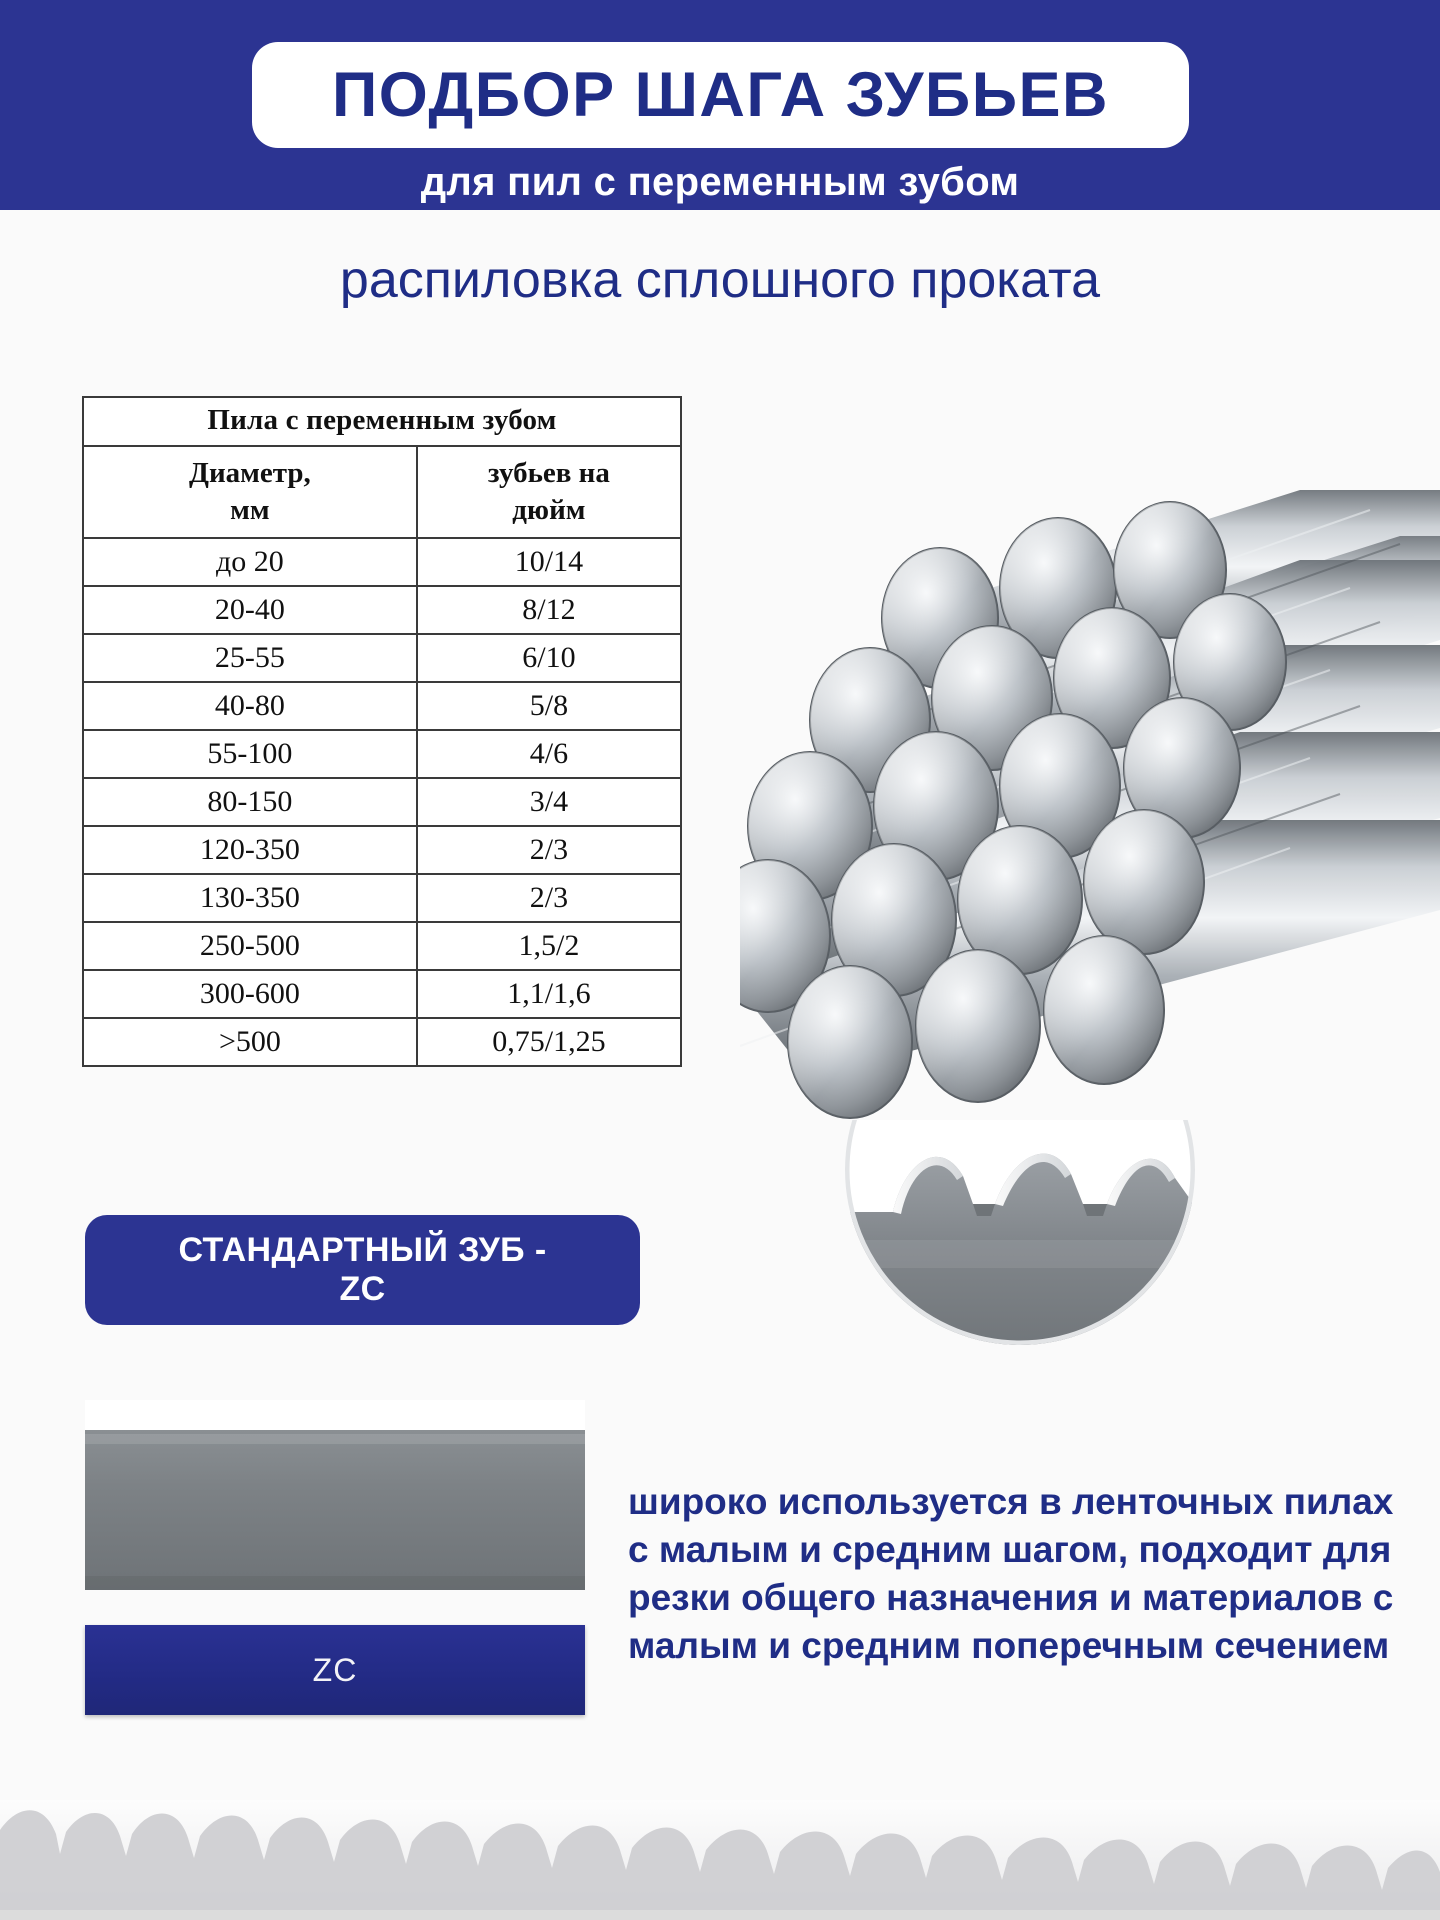 This screenshot has height=1920, width=1440. What do you see at coordinates (250, 850) in the screenshot?
I see `cell-diameter: 120-350` at bounding box center [250, 850].